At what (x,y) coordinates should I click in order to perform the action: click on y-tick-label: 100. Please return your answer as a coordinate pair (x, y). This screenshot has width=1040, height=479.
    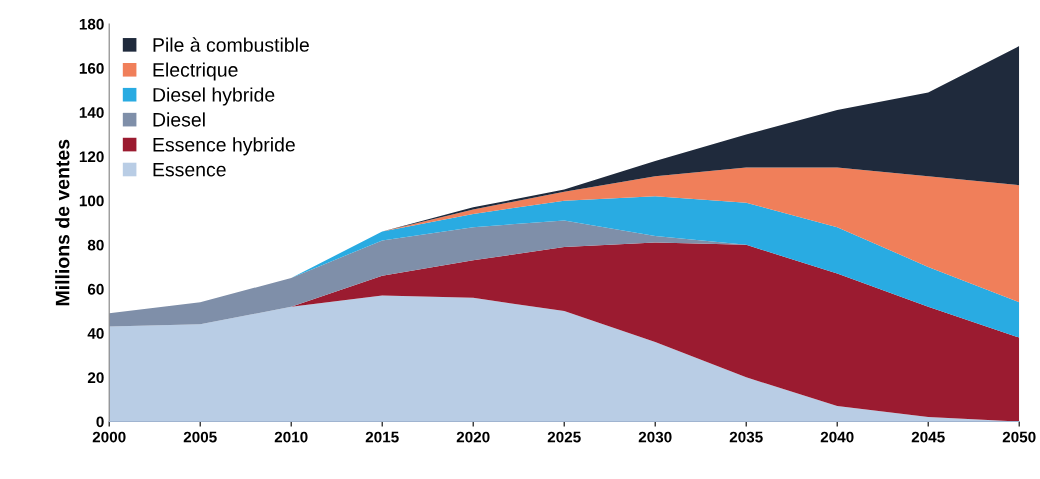
    Looking at the image, I should click on (91, 201).